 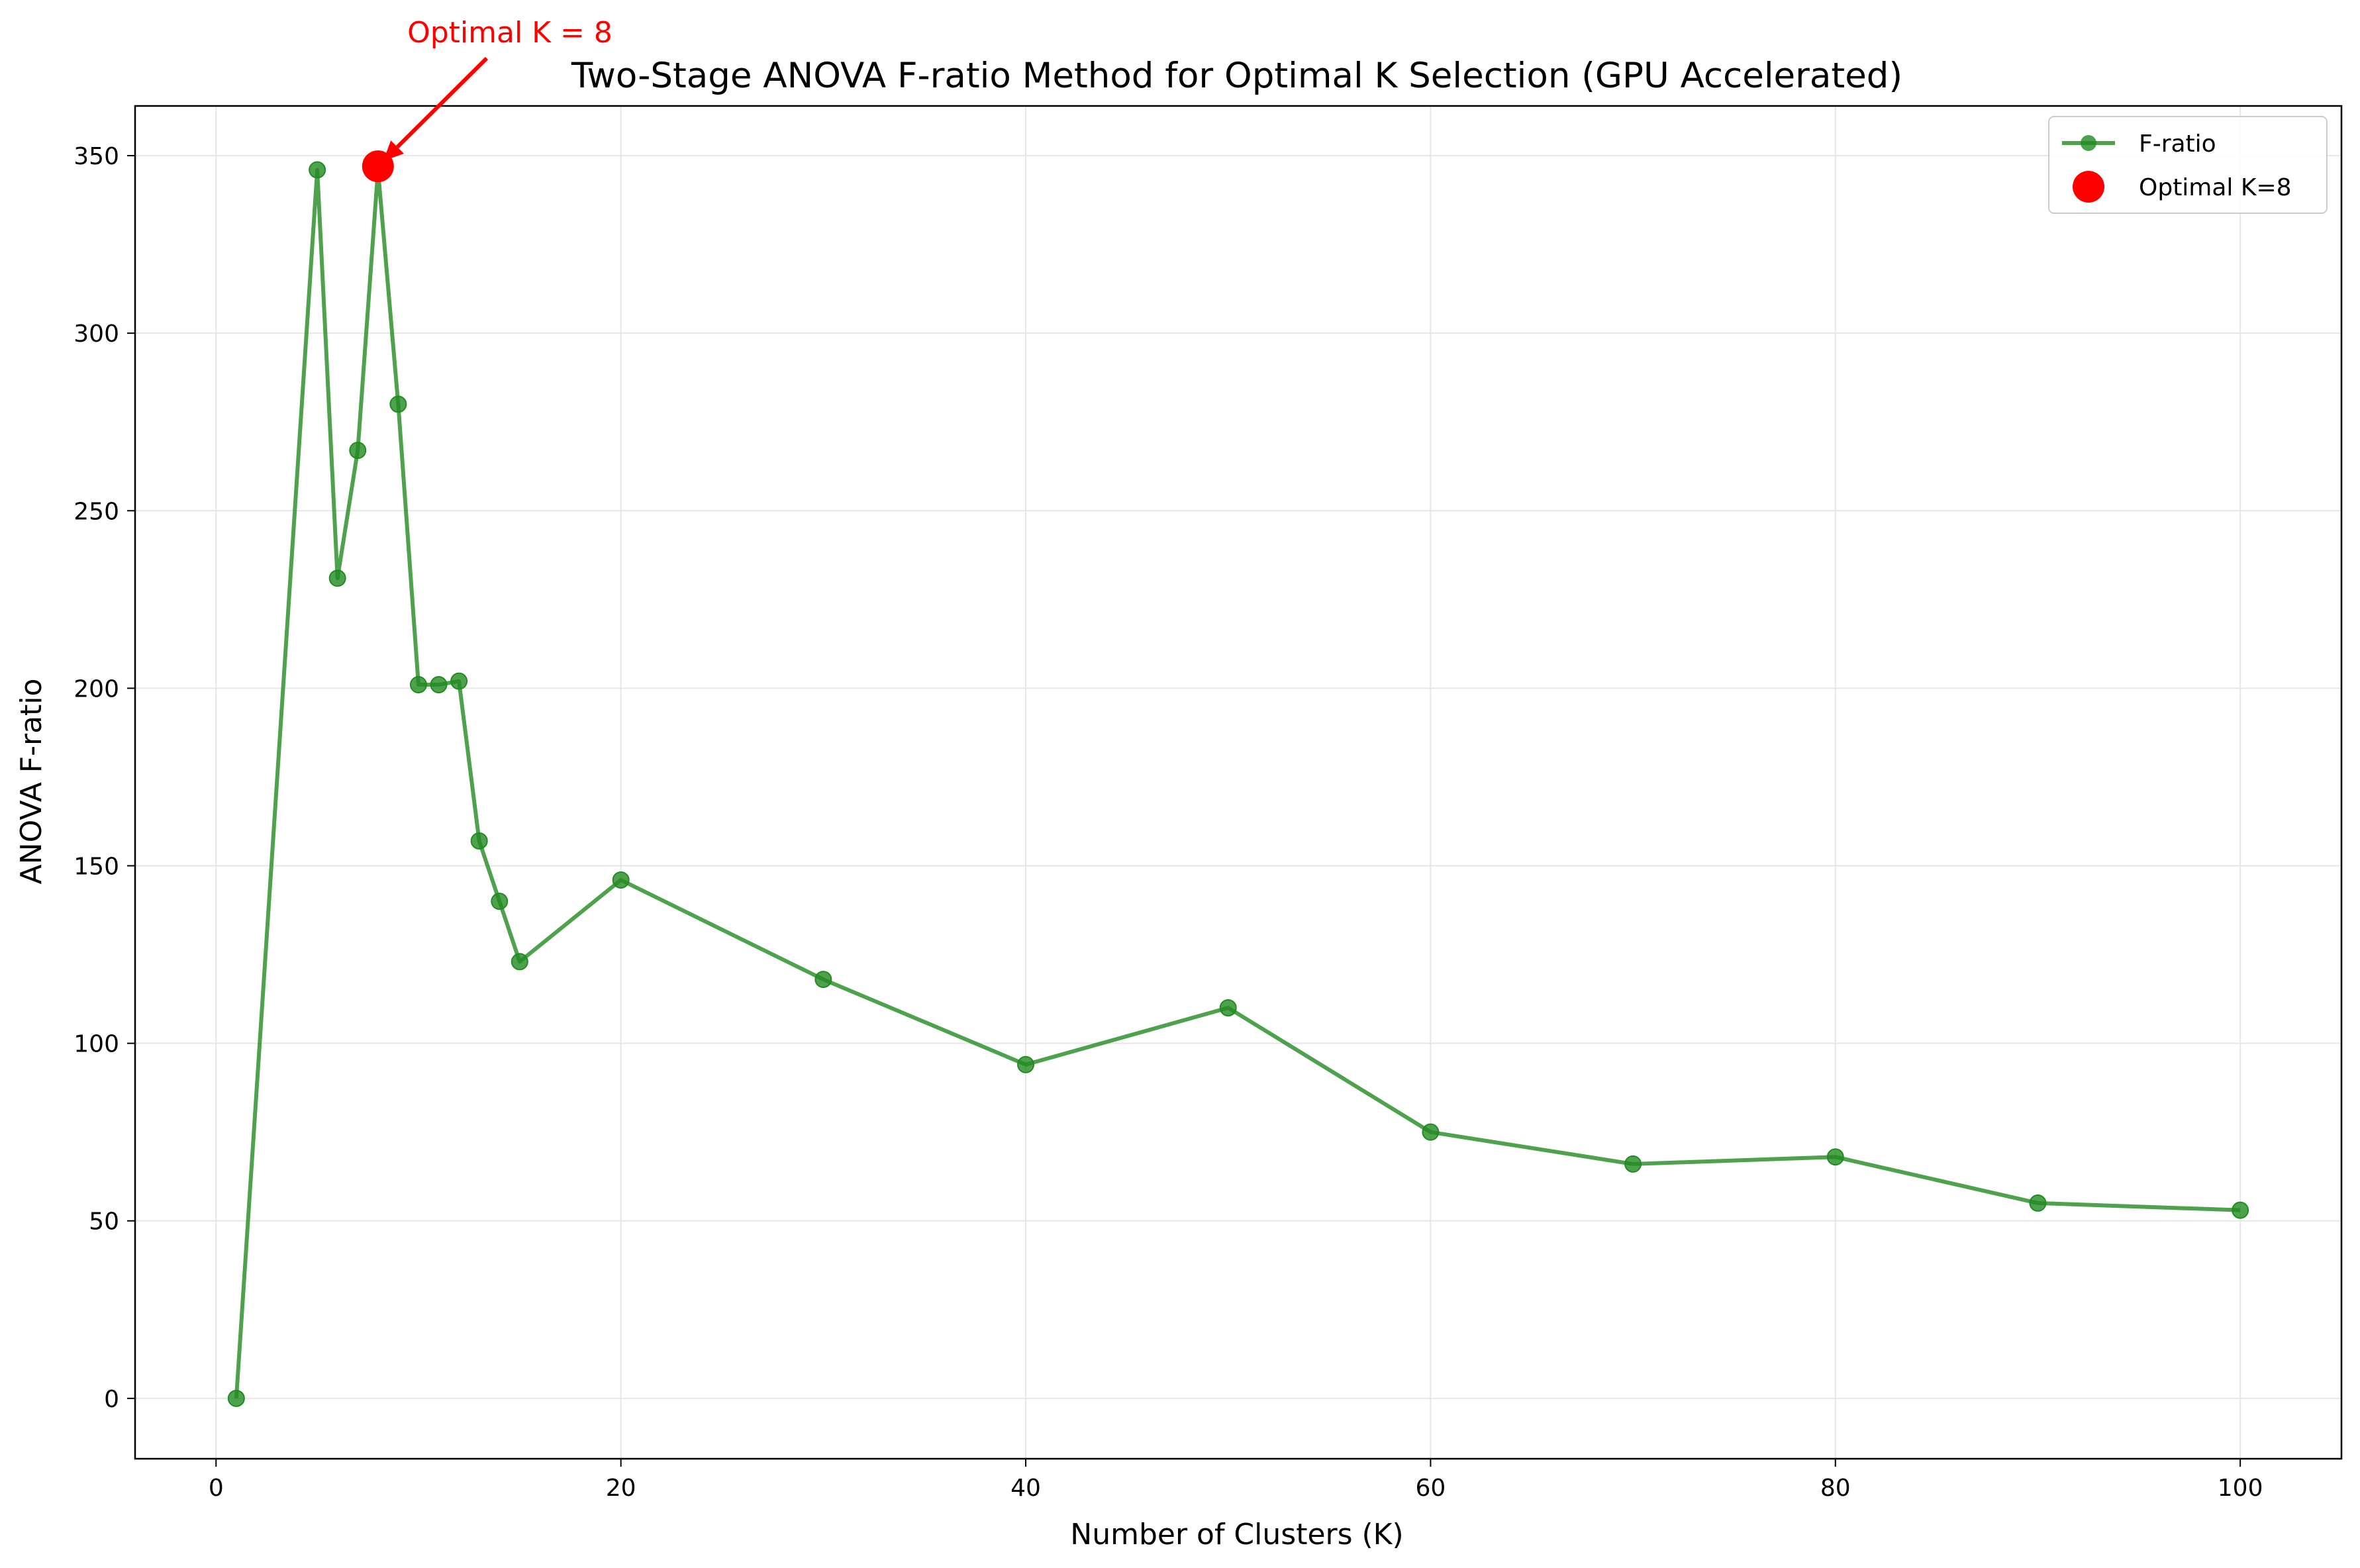 What do you see at coordinates (393, 151) in the screenshot?
I see `annotation-arrowhead` at bounding box center [393, 151].